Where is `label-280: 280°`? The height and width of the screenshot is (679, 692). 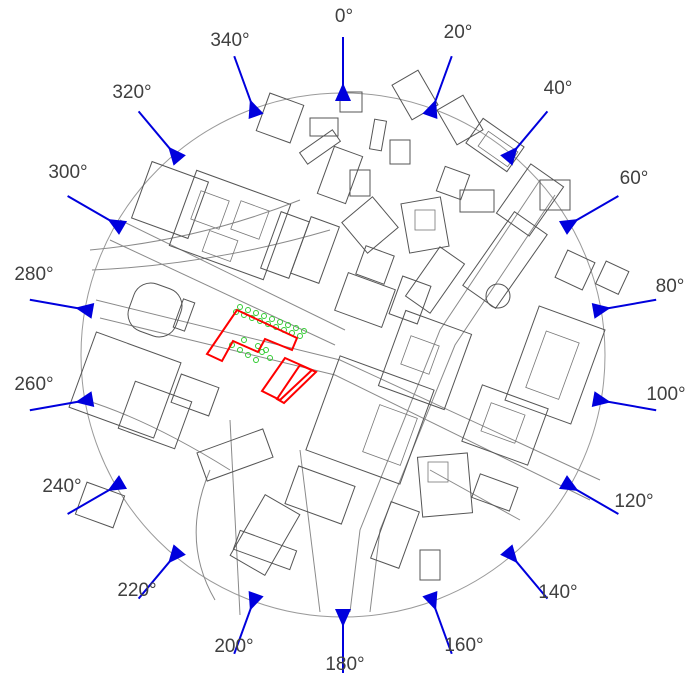
label-280: 280° is located at coordinates (33, 274).